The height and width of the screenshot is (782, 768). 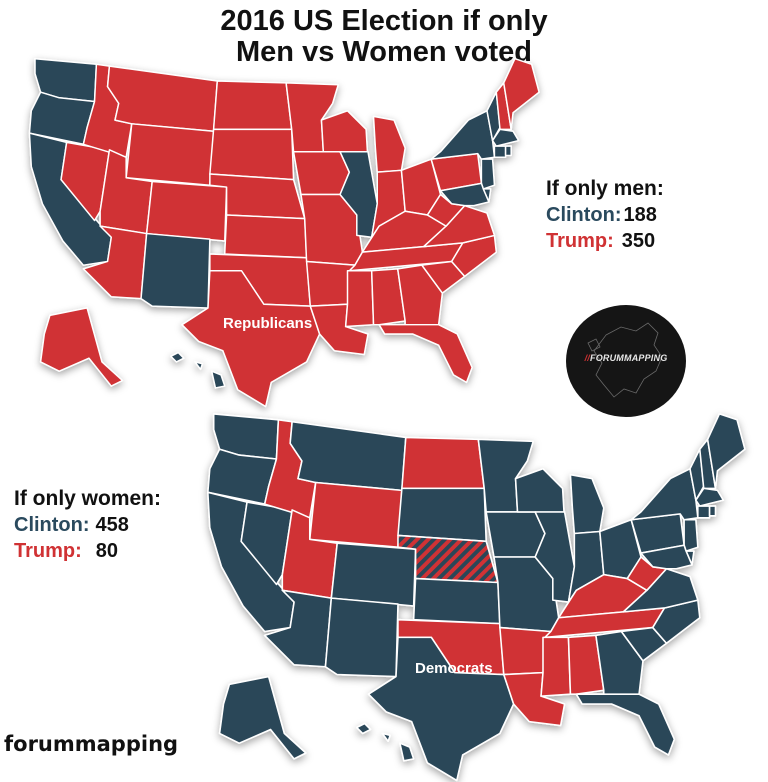 What do you see at coordinates (442, 515) in the screenshot?
I see `women-state-sd` at bounding box center [442, 515].